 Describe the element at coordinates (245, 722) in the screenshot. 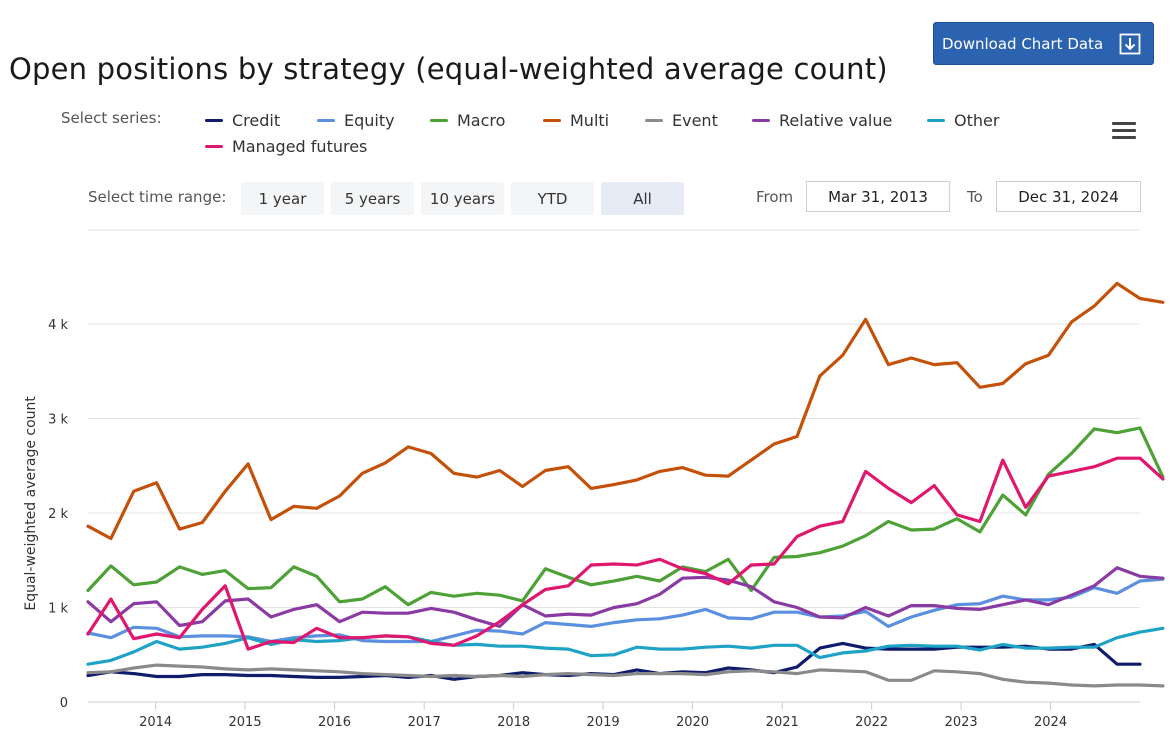

I see `x-tick-label: 2015` at that location.